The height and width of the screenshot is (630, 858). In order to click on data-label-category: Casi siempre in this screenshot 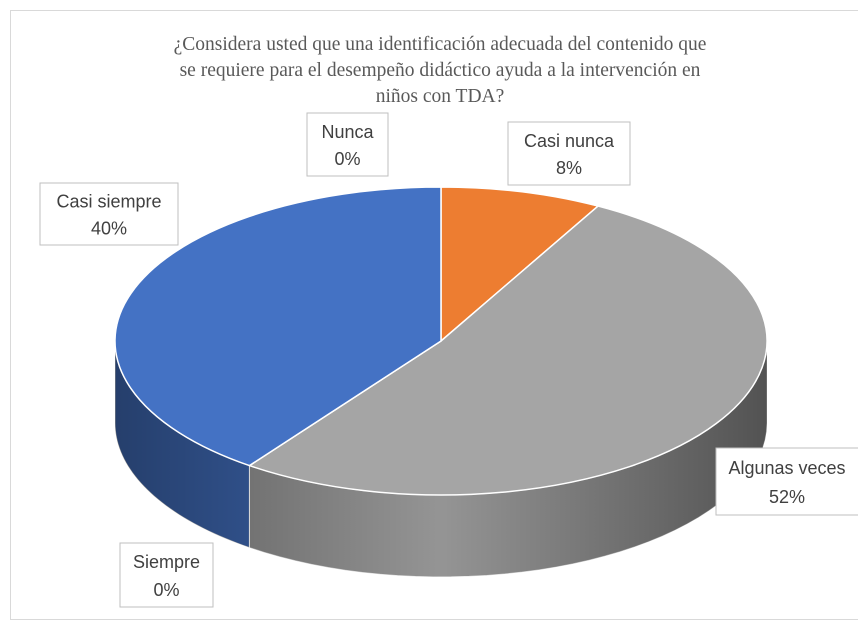, I will do `click(108, 202)`.